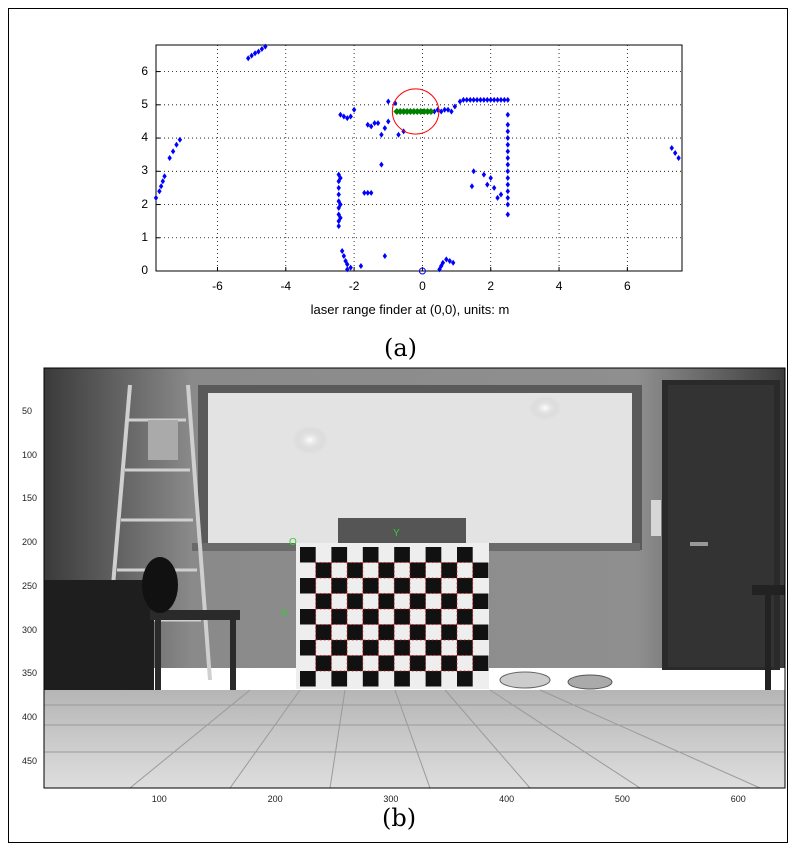 Image resolution: width=792 pixels, height=848 pixels. I want to click on image-x-tick: 500, so click(622, 799).